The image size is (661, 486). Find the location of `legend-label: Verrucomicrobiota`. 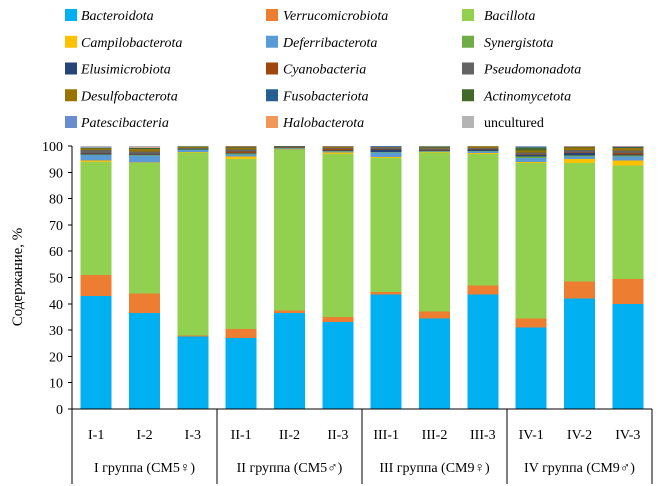

legend-label: Verrucomicrobiota is located at coordinates (335, 16).